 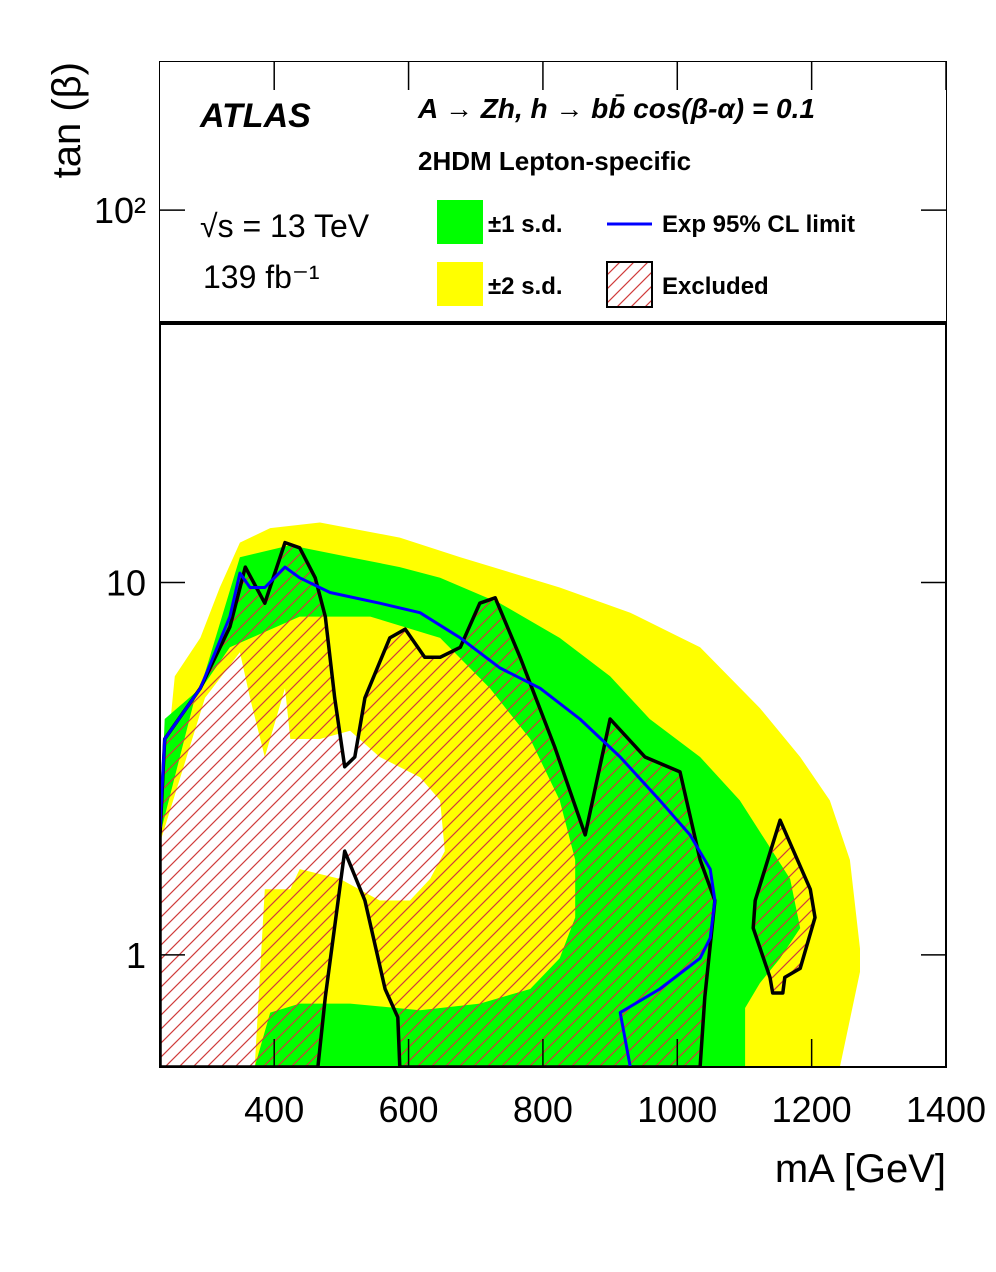 I want to click on x-tick-label: 1200, so click(x=812, y=1109).